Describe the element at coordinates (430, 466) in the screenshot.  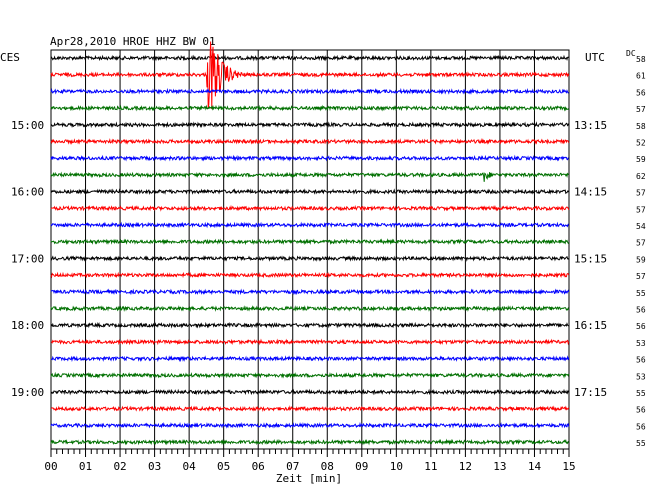
I see `x-tick-label: 11` at that location.